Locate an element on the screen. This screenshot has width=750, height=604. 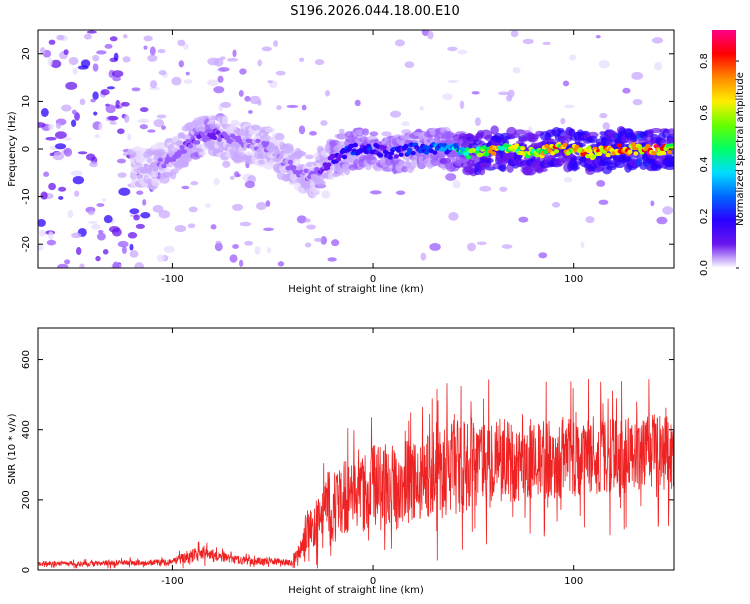
snr-y-tick-label: 600 is located at coordinates (26, 359).